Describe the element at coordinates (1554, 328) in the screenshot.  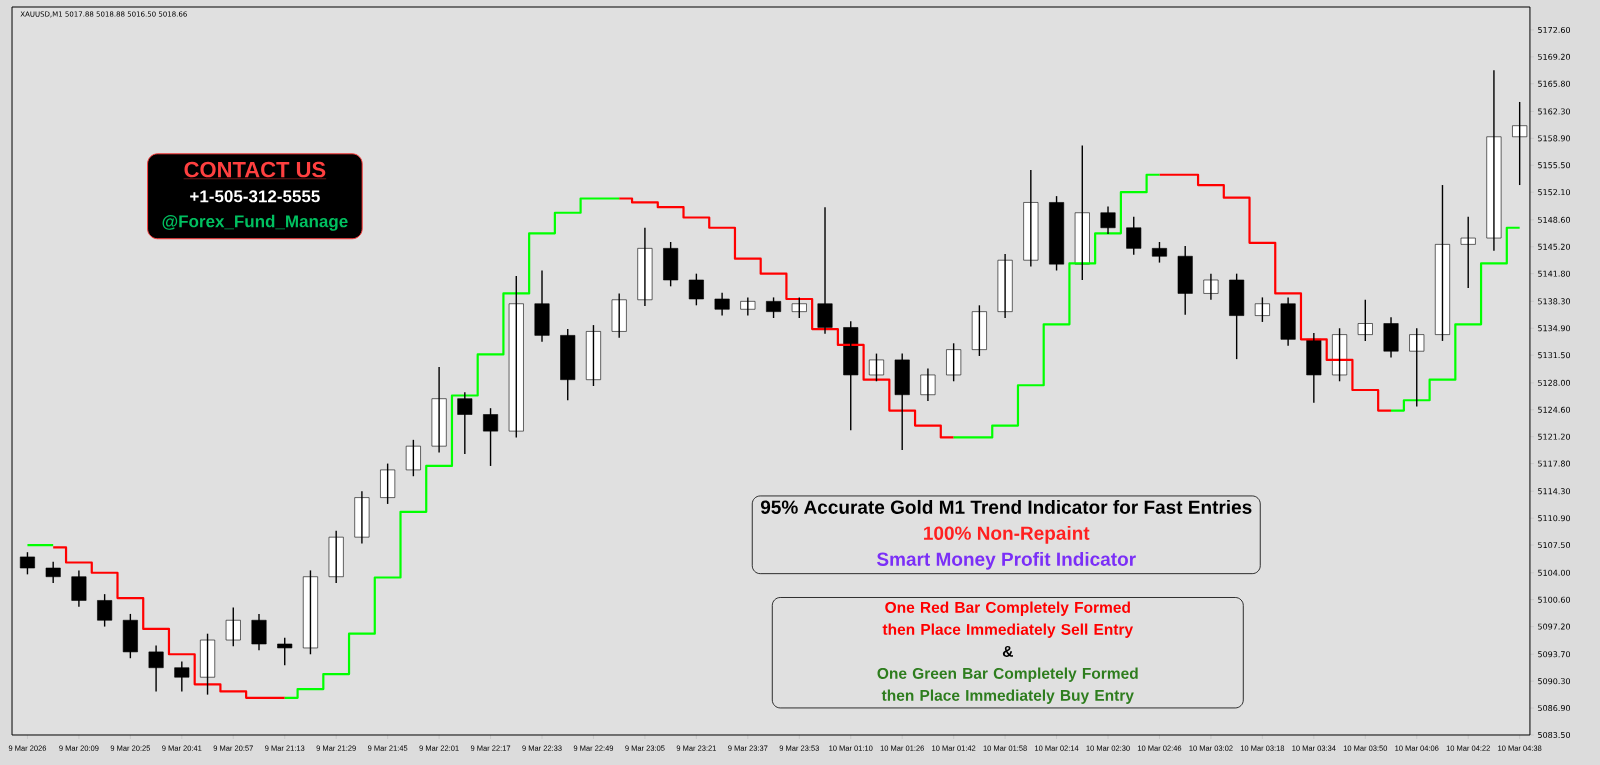
I see `y-tick-label: 5134.90` at that location.